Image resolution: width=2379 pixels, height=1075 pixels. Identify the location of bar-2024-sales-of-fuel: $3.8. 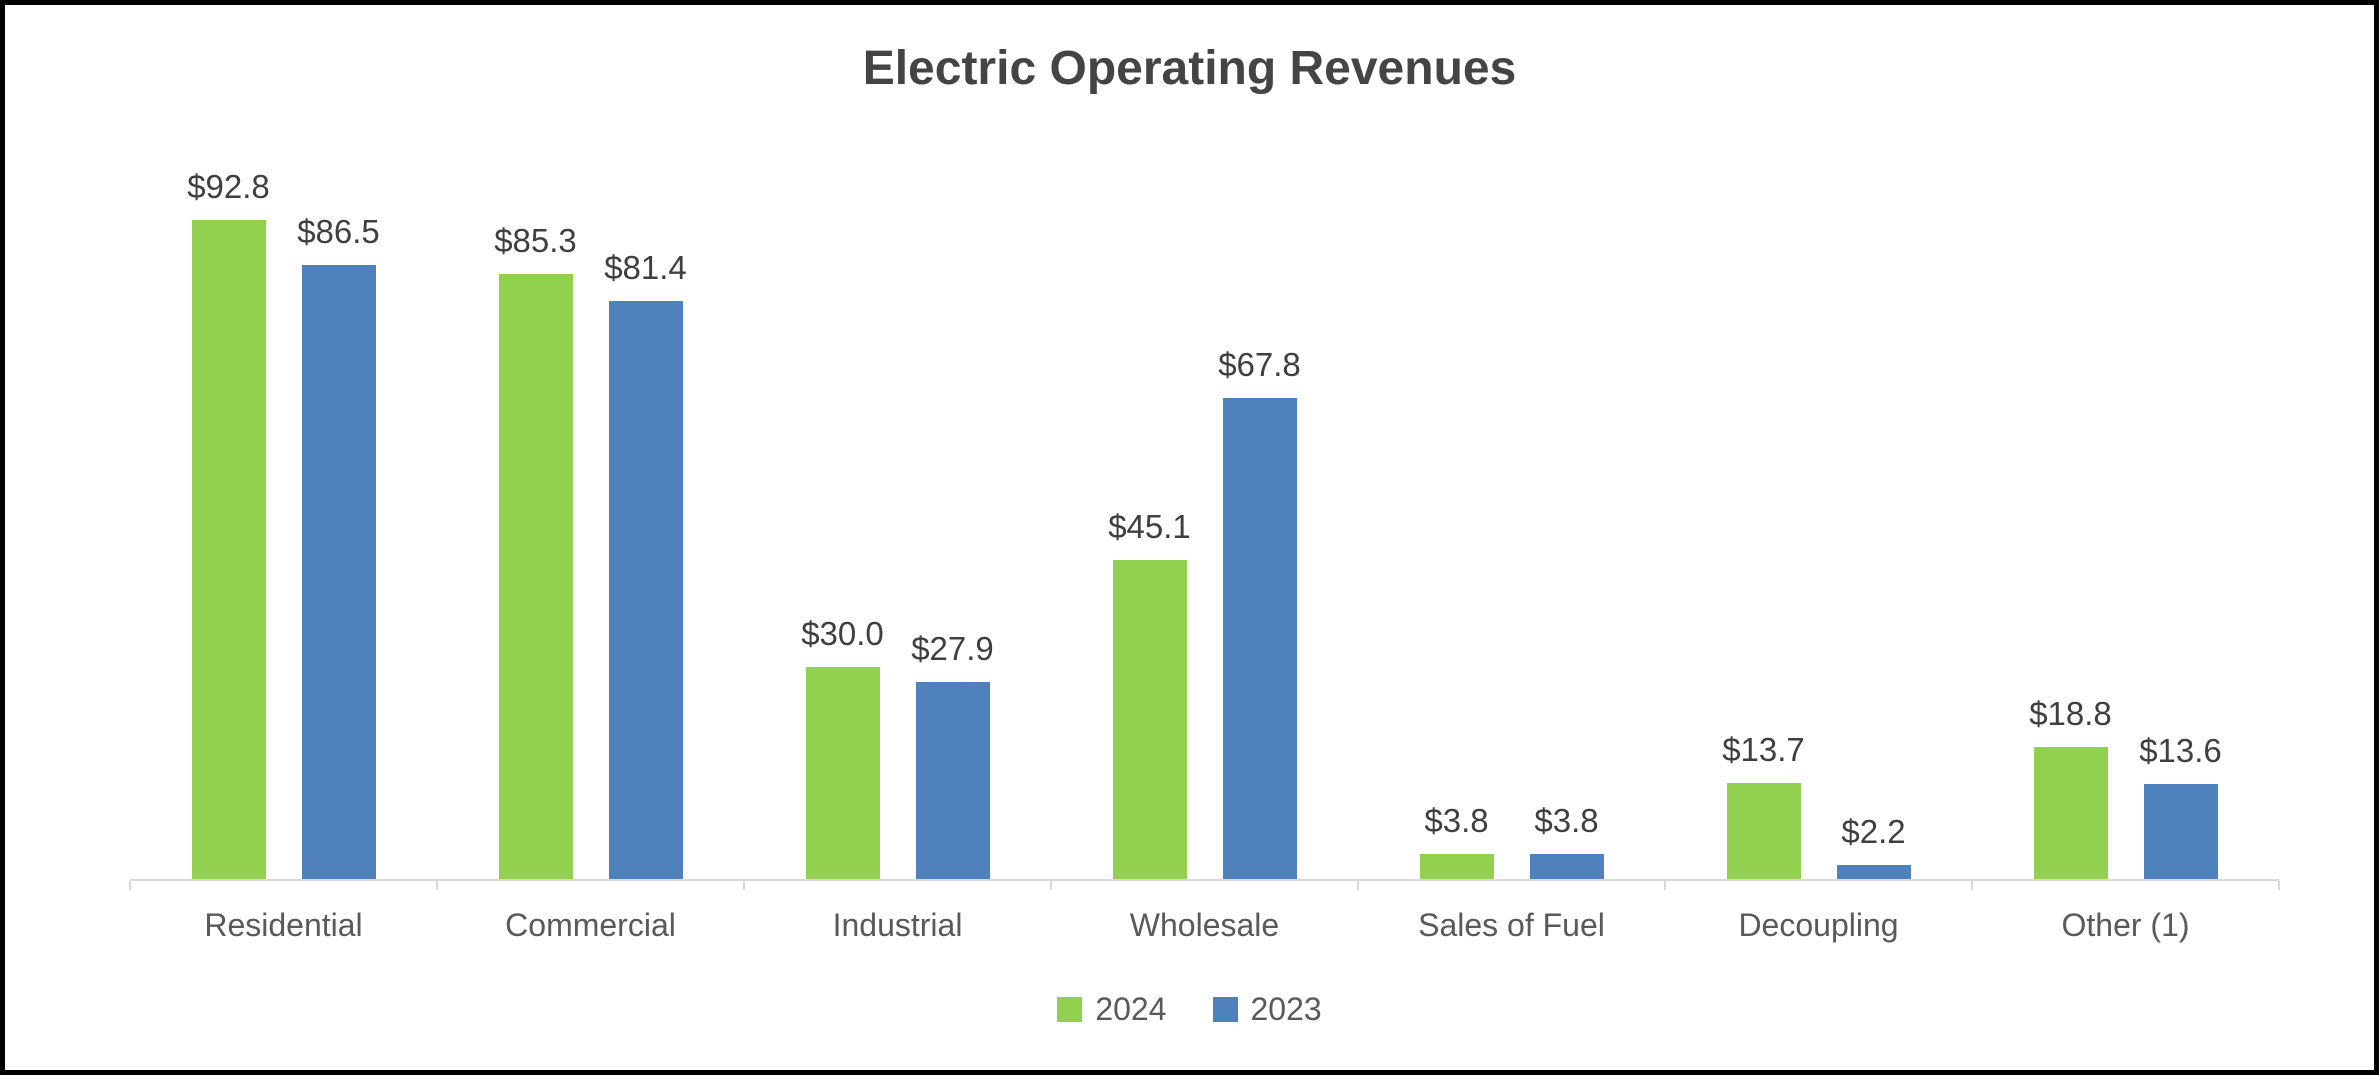
(1456, 841).